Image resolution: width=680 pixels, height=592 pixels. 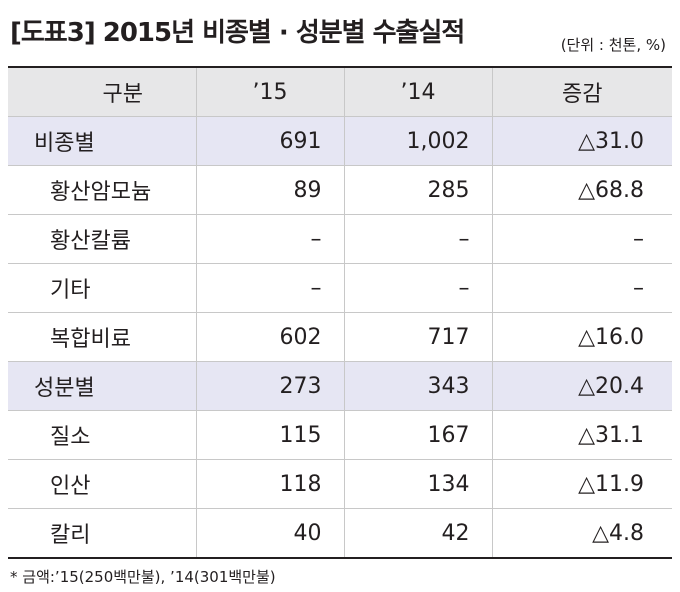 What do you see at coordinates (70, 535) in the screenshot?
I see `row-label: 칼리` at bounding box center [70, 535].